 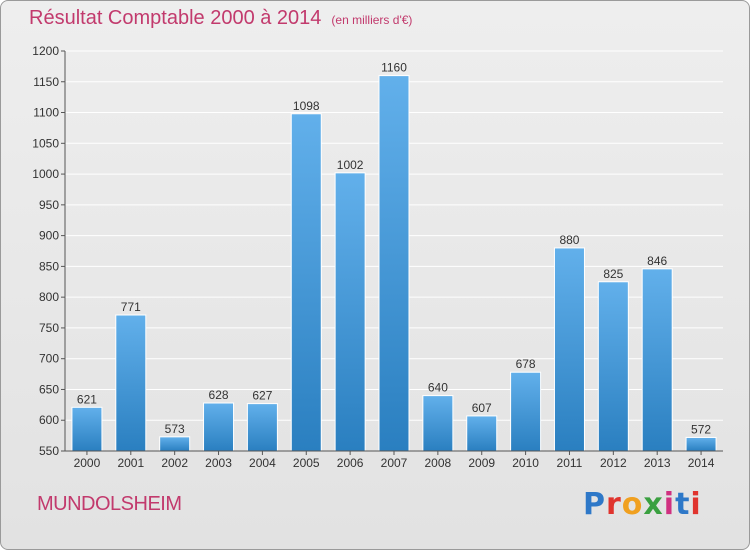 I want to click on bar-2002, so click(x=175, y=444).